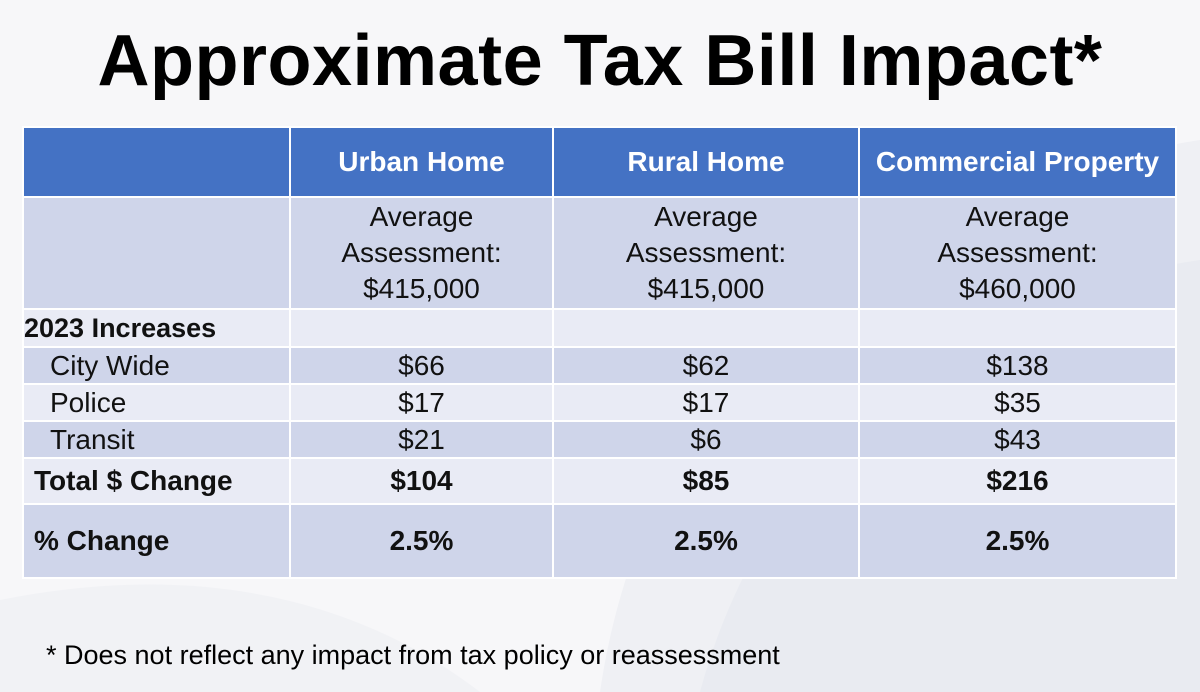 The width and height of the screenshot is (1200, 692). Describe the element at coordinates (421, 162) in the screenshot. I see `header-urban-home: Urban Home` at that location.